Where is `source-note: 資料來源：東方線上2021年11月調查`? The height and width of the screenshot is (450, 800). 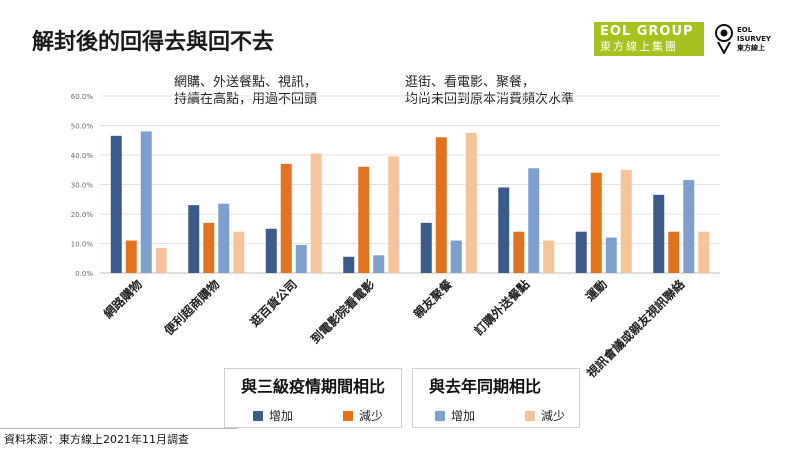
source-note: 資料來源：東方線上2021年11月調查 is located at coordinates (96, 439).